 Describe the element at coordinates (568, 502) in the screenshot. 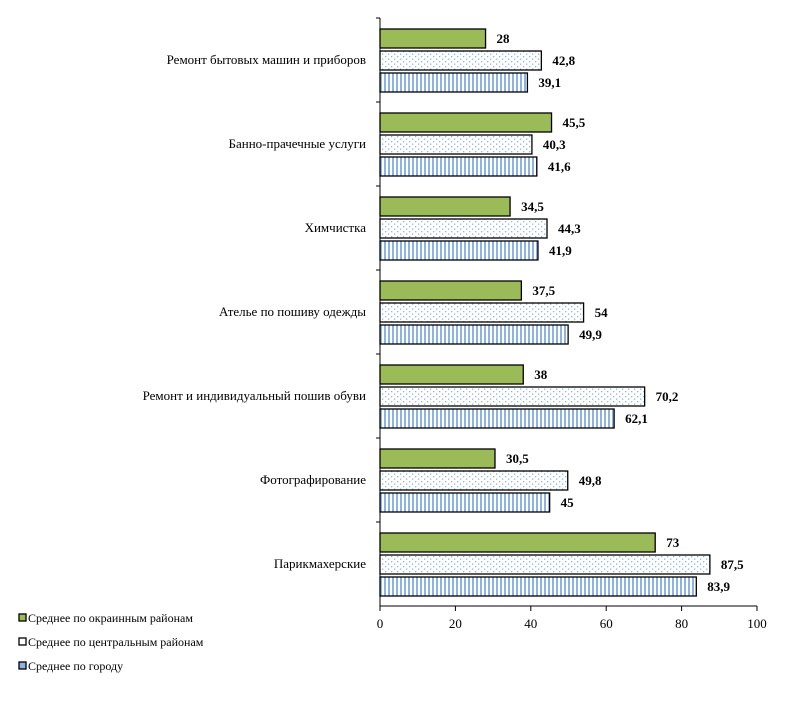

I see `data-label: 45` at that location.